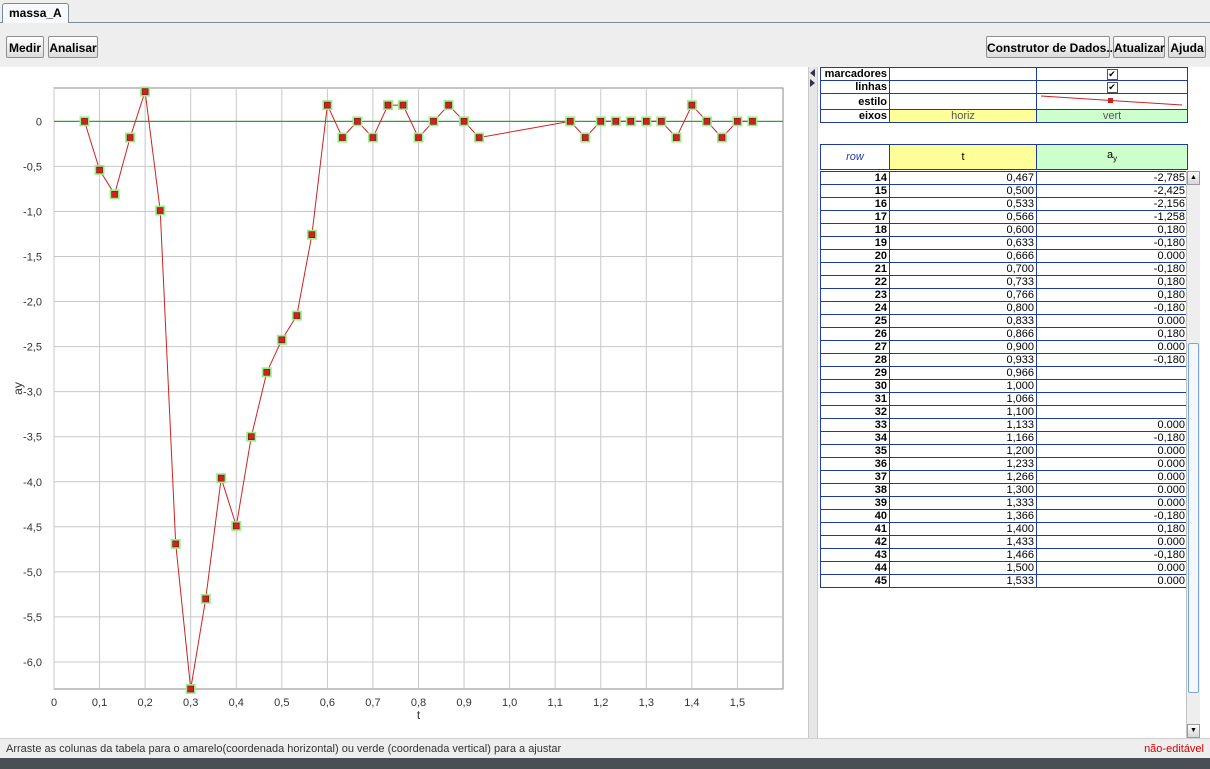  I want to click on table-row: 23 0,766 0,180, so click(1004, 295).